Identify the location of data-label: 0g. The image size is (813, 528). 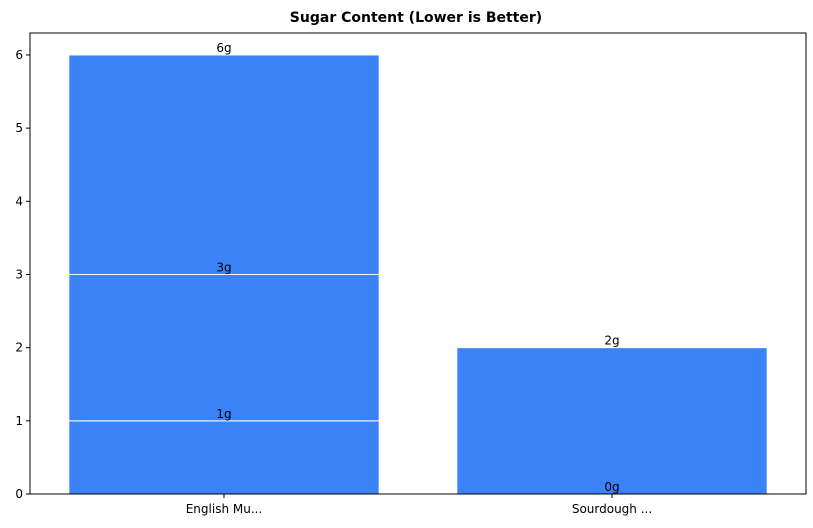
(611, 487).